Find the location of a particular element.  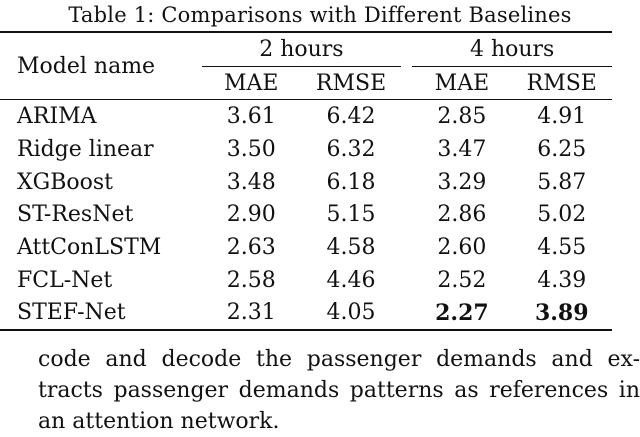

value-cell: 6.42 is located at coordinates (351, 117).